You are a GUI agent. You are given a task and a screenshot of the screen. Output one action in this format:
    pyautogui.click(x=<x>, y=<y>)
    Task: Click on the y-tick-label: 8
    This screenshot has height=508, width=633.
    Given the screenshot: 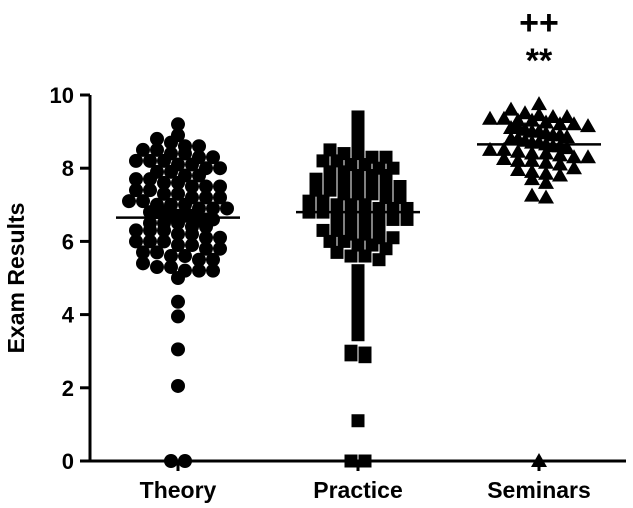 What is the action you would take?
    pyautogui.click(x=68, y=168)
    